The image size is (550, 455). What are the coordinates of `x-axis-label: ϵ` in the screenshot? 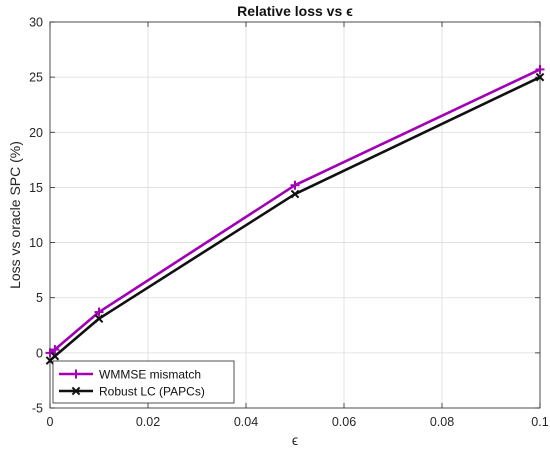 It's located at (295, 440).